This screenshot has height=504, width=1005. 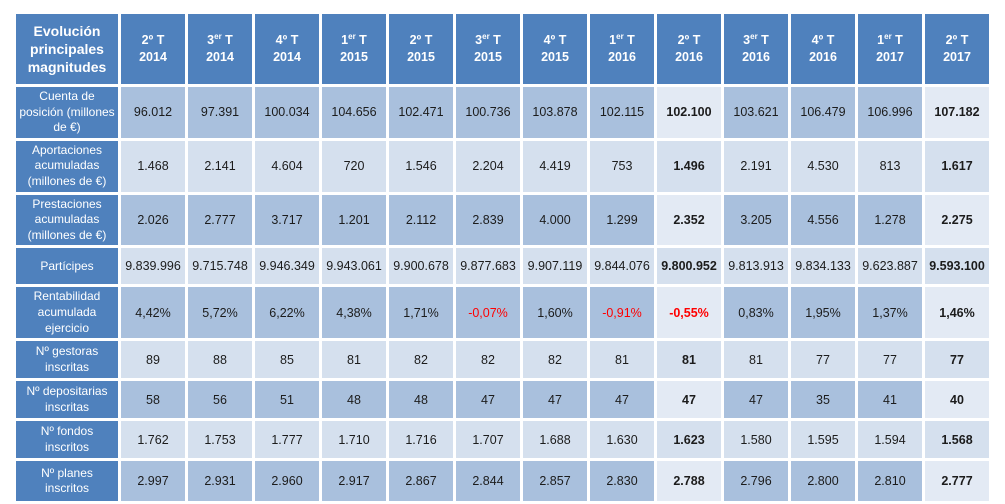 What do you see at coordinates (488, 481) in the screenshot?
I see `table-cell: 2.844` at bounding box center [488, 481].